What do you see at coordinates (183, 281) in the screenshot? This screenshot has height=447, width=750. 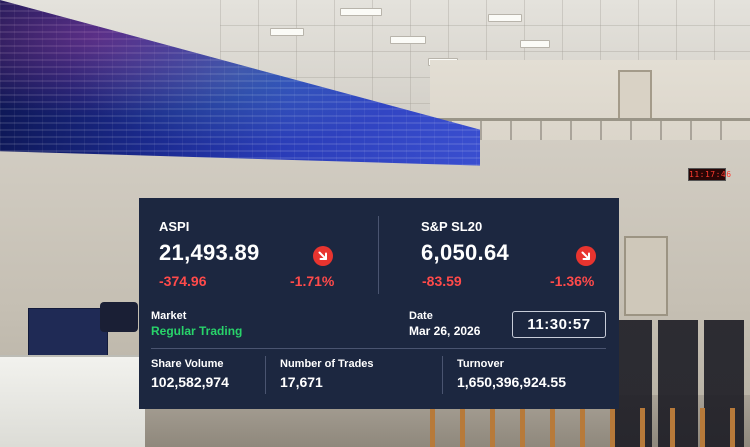 I see `aspi-change: -374.96` at bounding box center [183, 281].